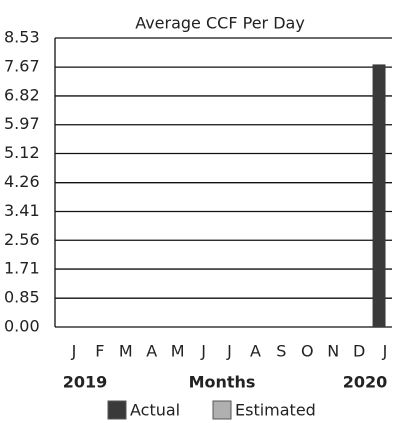 Image resolution: width=401 pixels, height=423 pixels. Describe the element at coordinates (22, 210) in the screenshot. I see `y-tick-label: 3.41` at that location.